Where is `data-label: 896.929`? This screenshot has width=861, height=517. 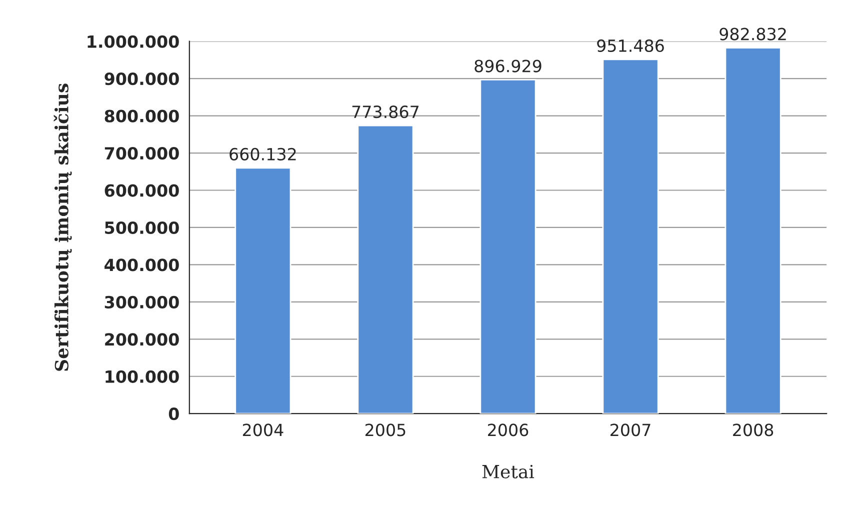
data-label: 896.929 is located at coordinates (508, 66).